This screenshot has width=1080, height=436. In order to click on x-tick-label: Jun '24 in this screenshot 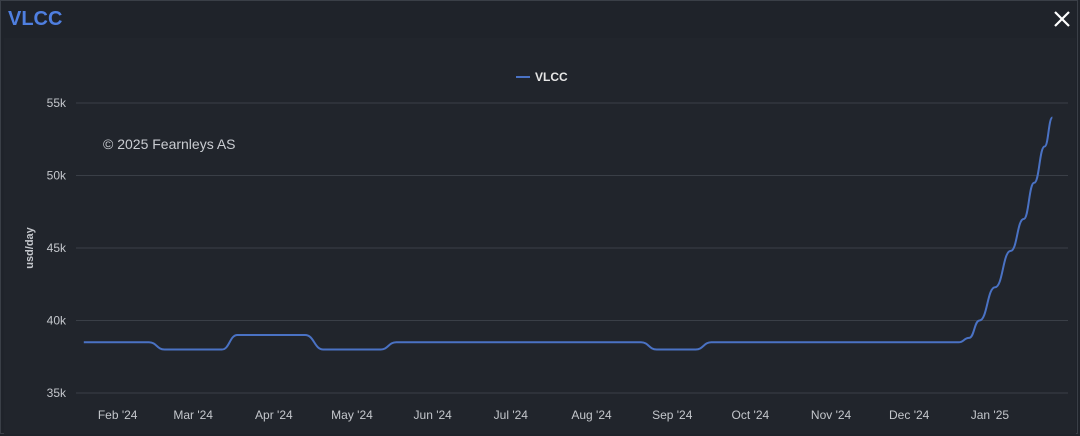, I will do `click(433, 415)`.